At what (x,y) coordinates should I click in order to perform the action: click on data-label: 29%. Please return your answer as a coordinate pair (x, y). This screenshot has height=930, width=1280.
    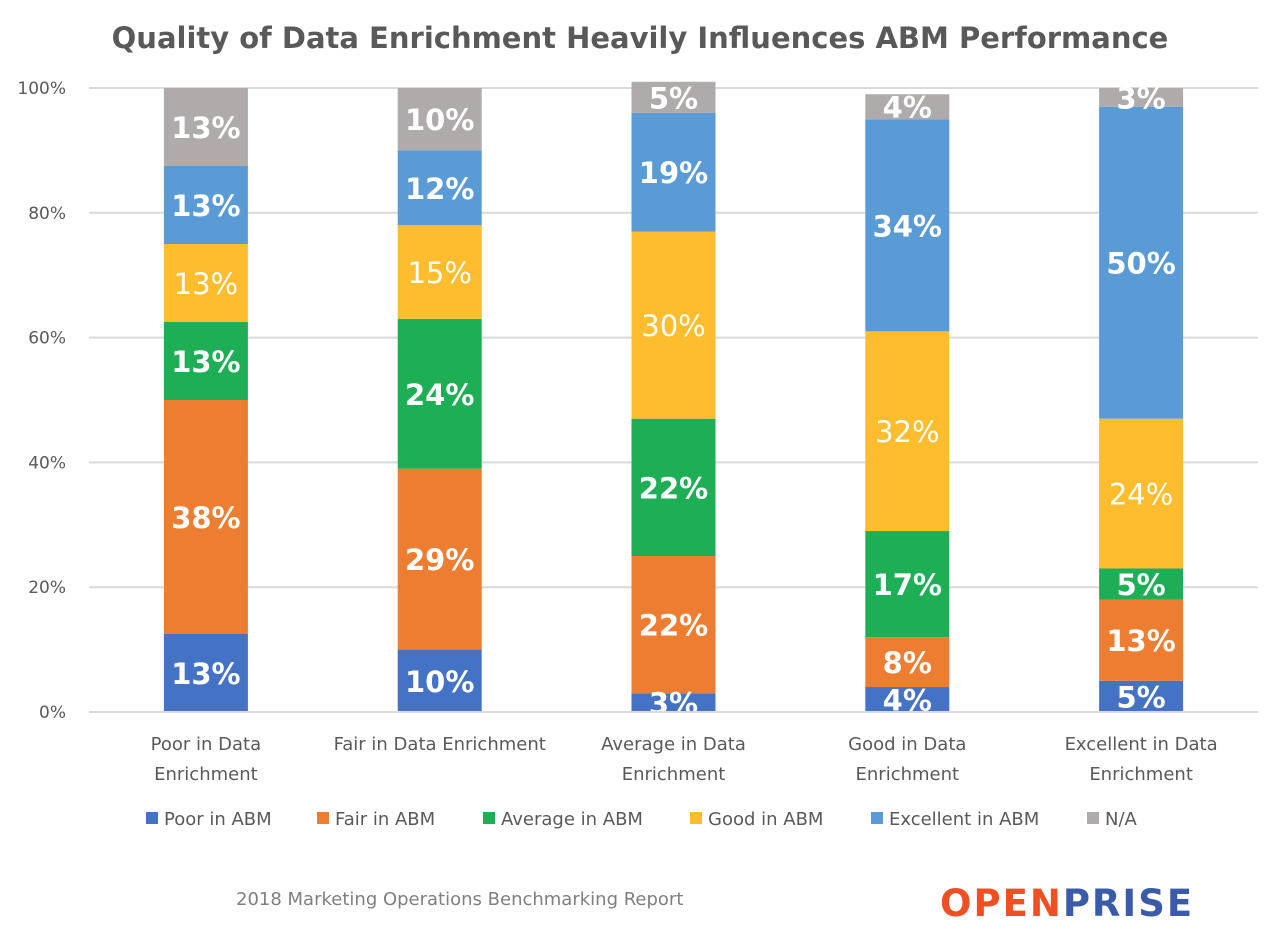
    Looking at the image, I should click on (439, 560).